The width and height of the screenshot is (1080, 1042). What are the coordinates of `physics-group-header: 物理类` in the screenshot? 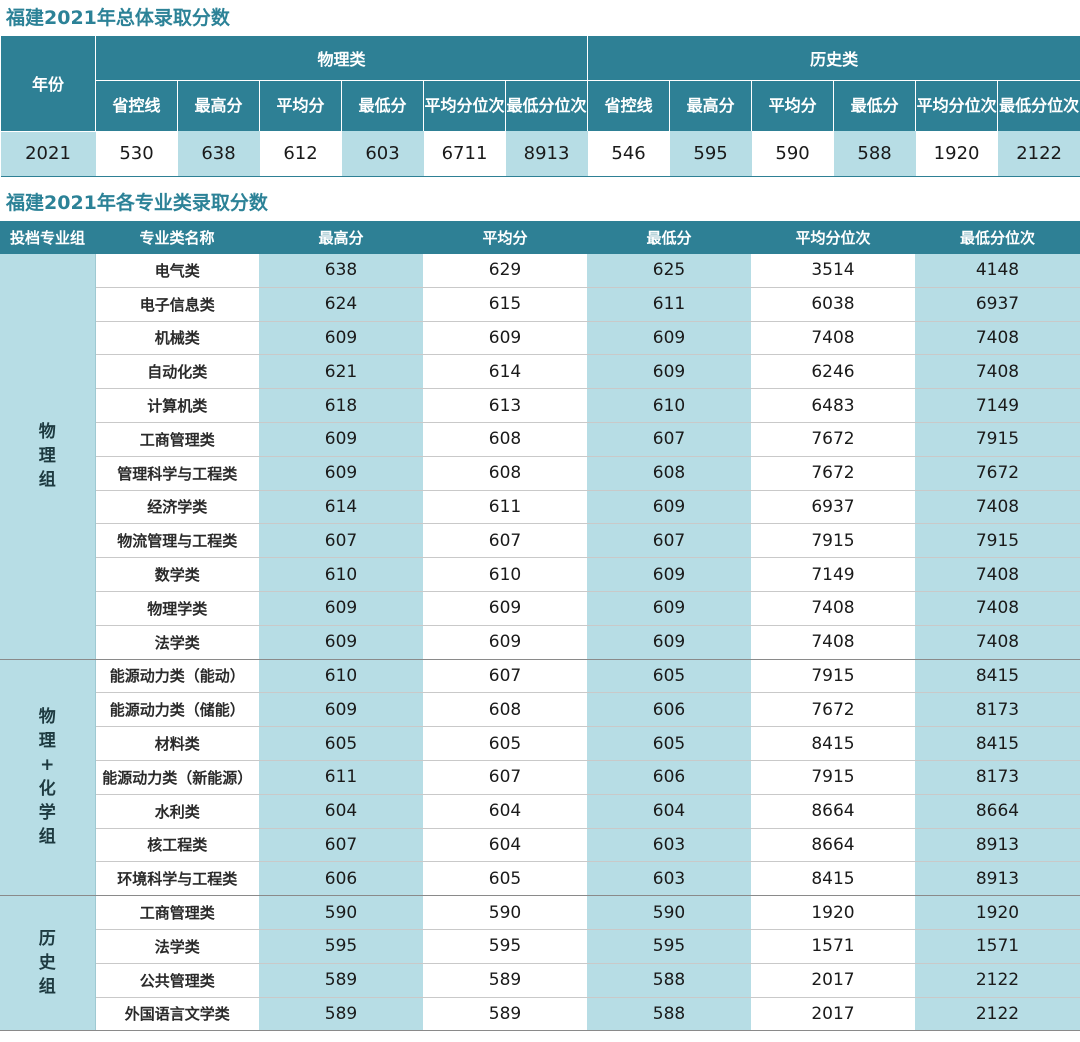 It's located at (341, 58).